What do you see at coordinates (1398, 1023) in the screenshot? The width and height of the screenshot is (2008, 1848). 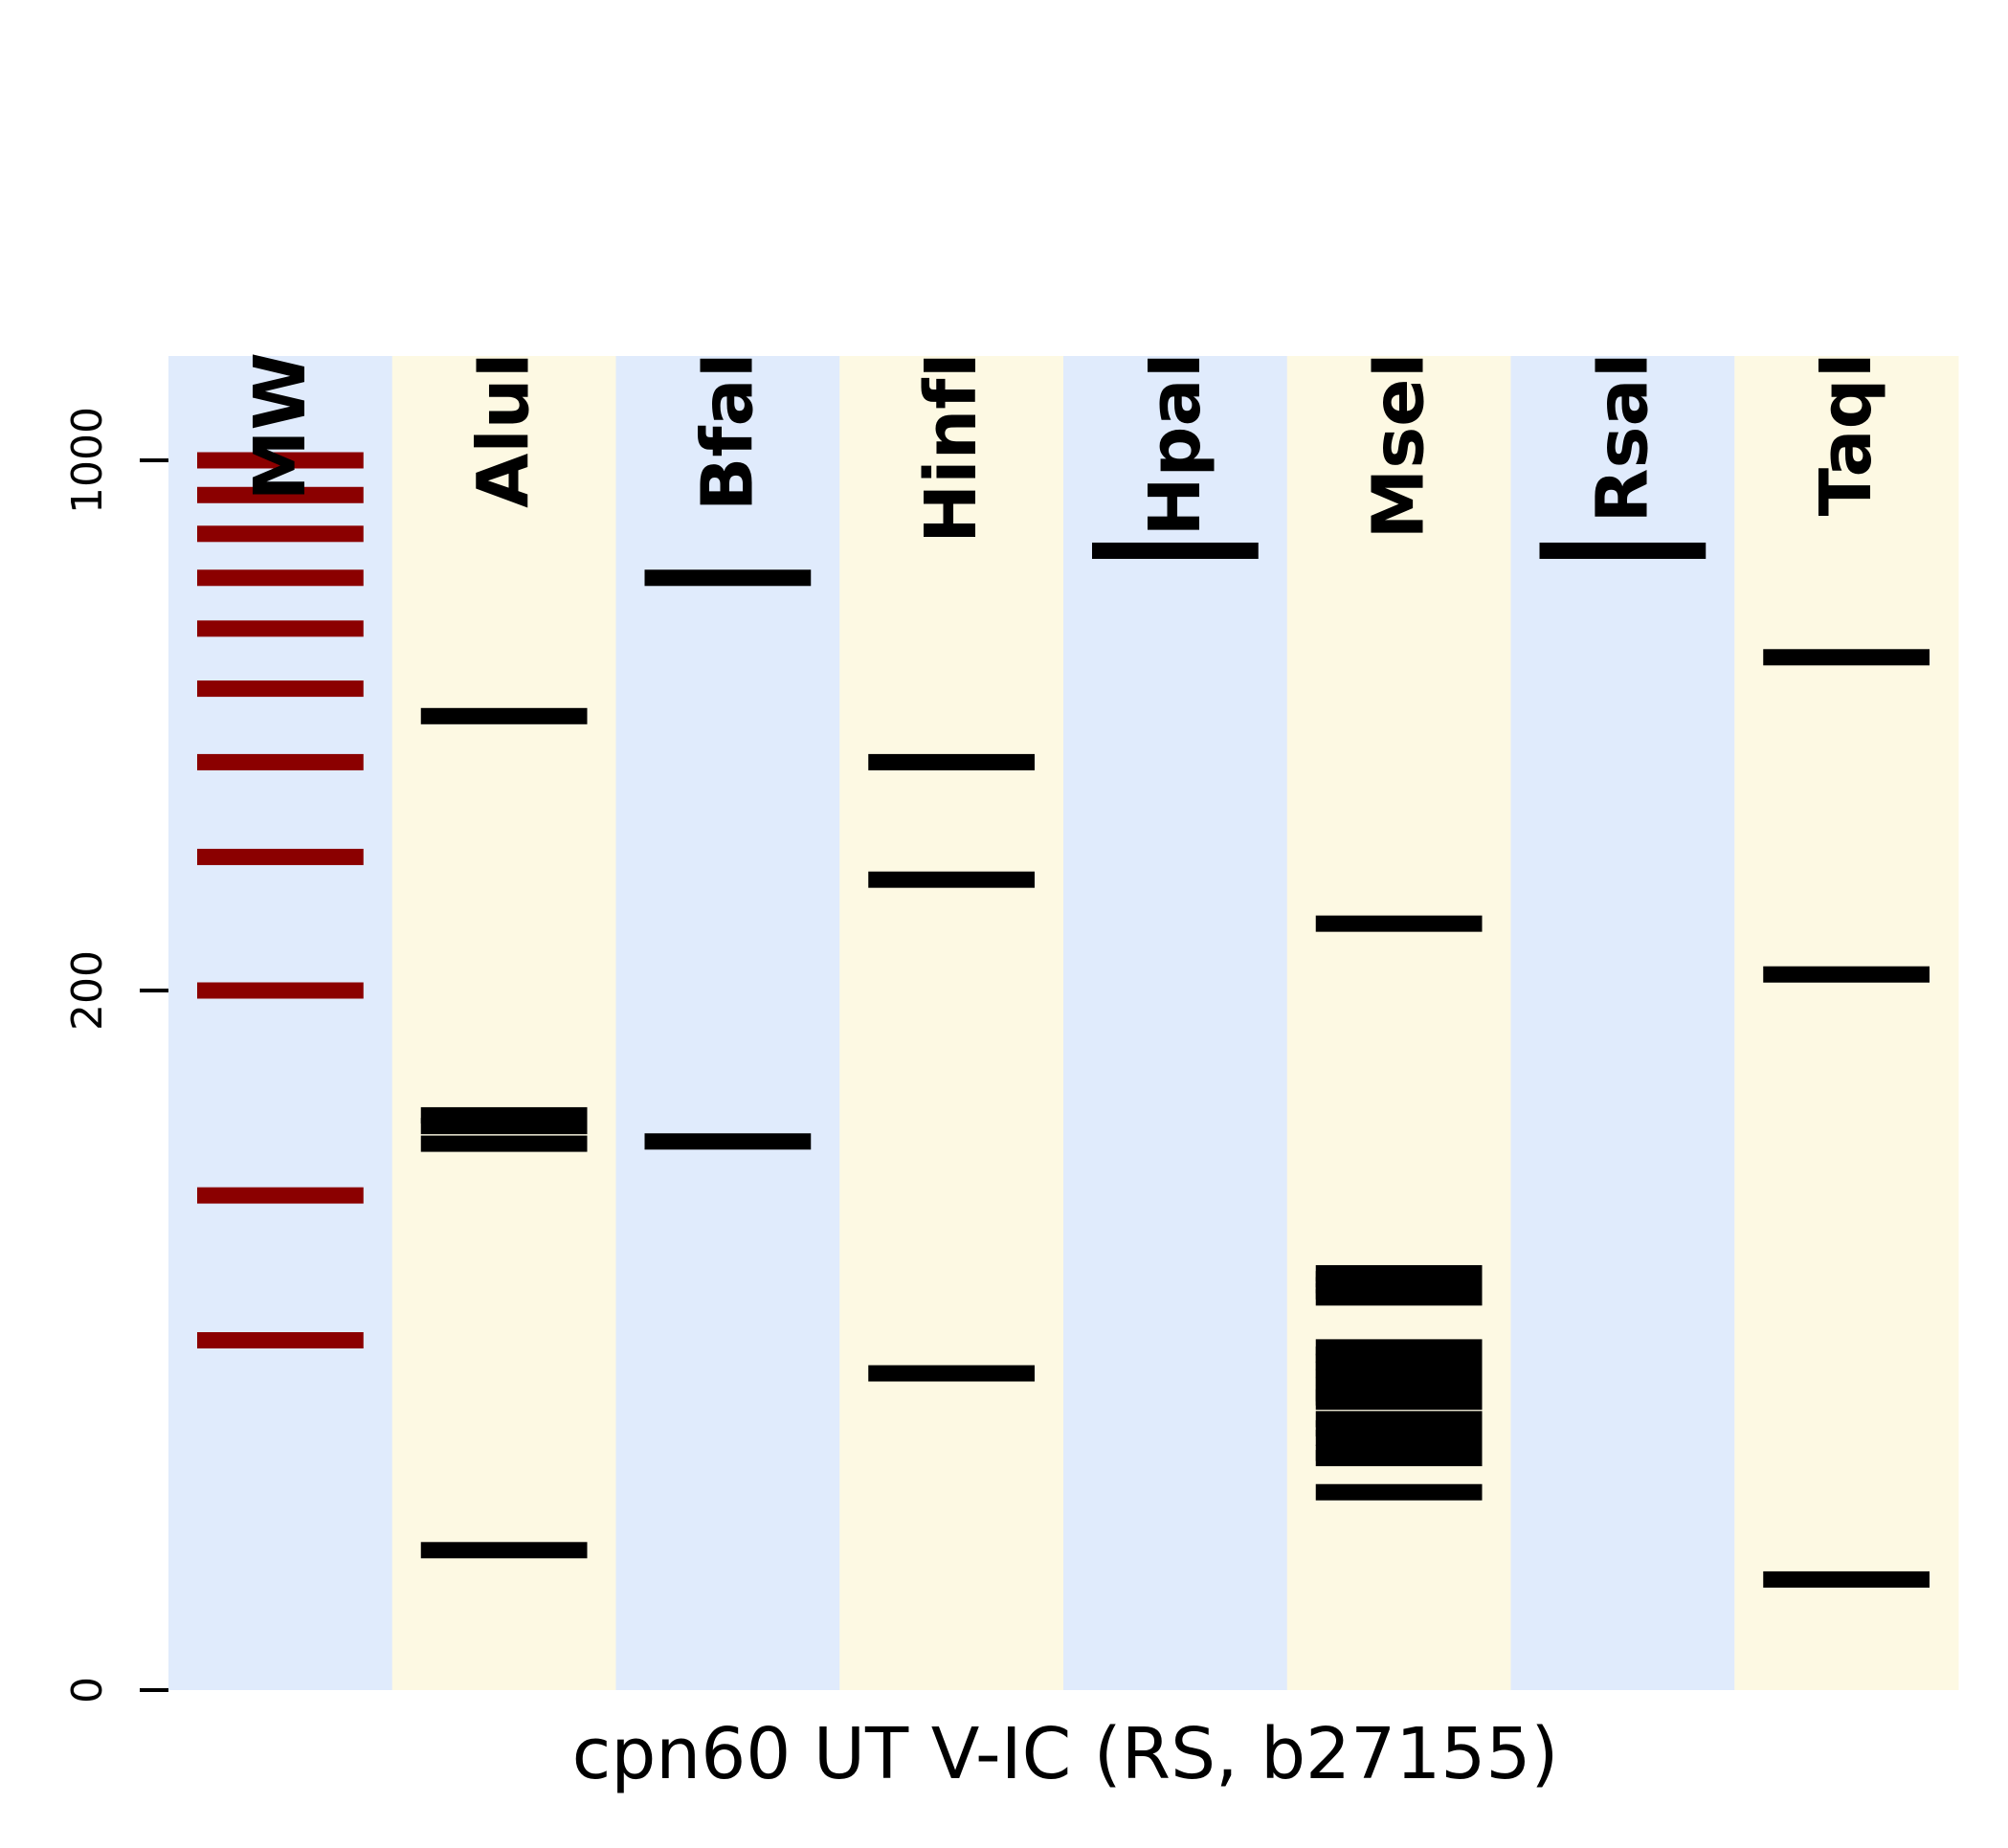 I see `lane-msei` at bounding box center [1398, 1023].